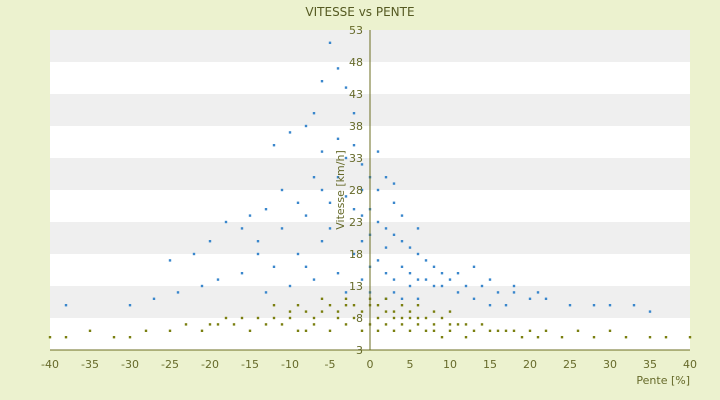 Image resolution: width=720 pixels, height=400 pixels. Describe the element at coordinates (356, 94) in the screenshot. I see `y-tick-label: 43` at that location.